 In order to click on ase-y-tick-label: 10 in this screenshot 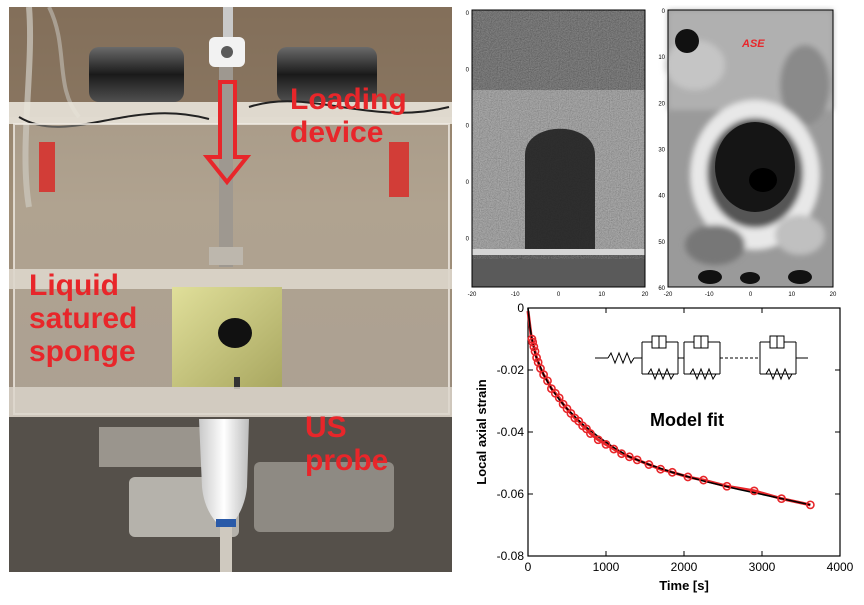, I will do `click(661, 58)`.